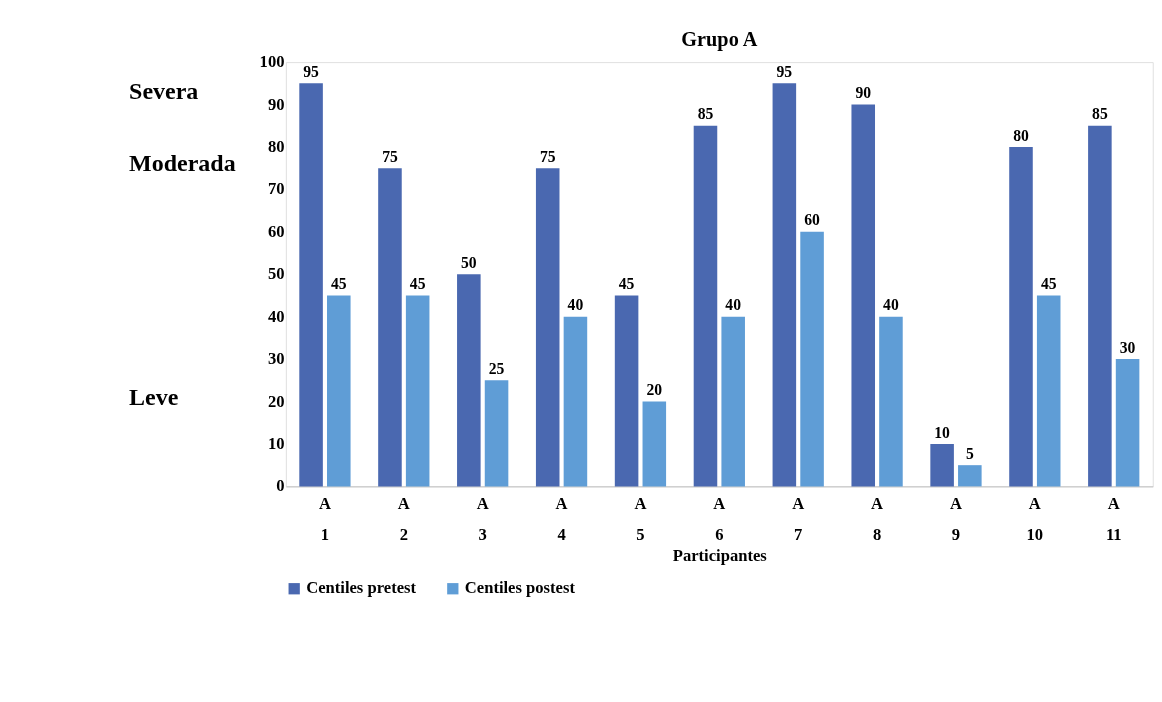 The height and width of the screenshot is (702, 1162). What do you see at coordinates (1021, 135) in the screenshot?
I see `data-label: 80` at bounding box center [1021, 135].